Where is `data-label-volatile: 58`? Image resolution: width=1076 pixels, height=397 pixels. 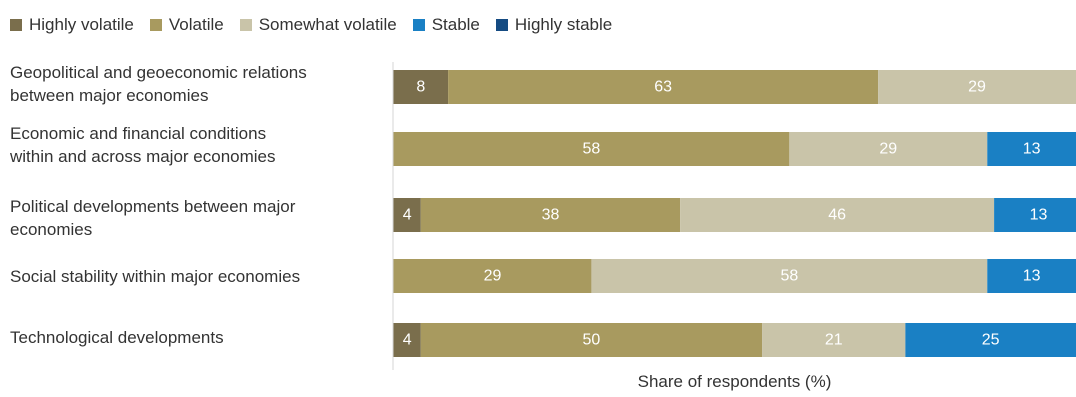 data-label-volatile: 58 is located at coordinates (592, 149).